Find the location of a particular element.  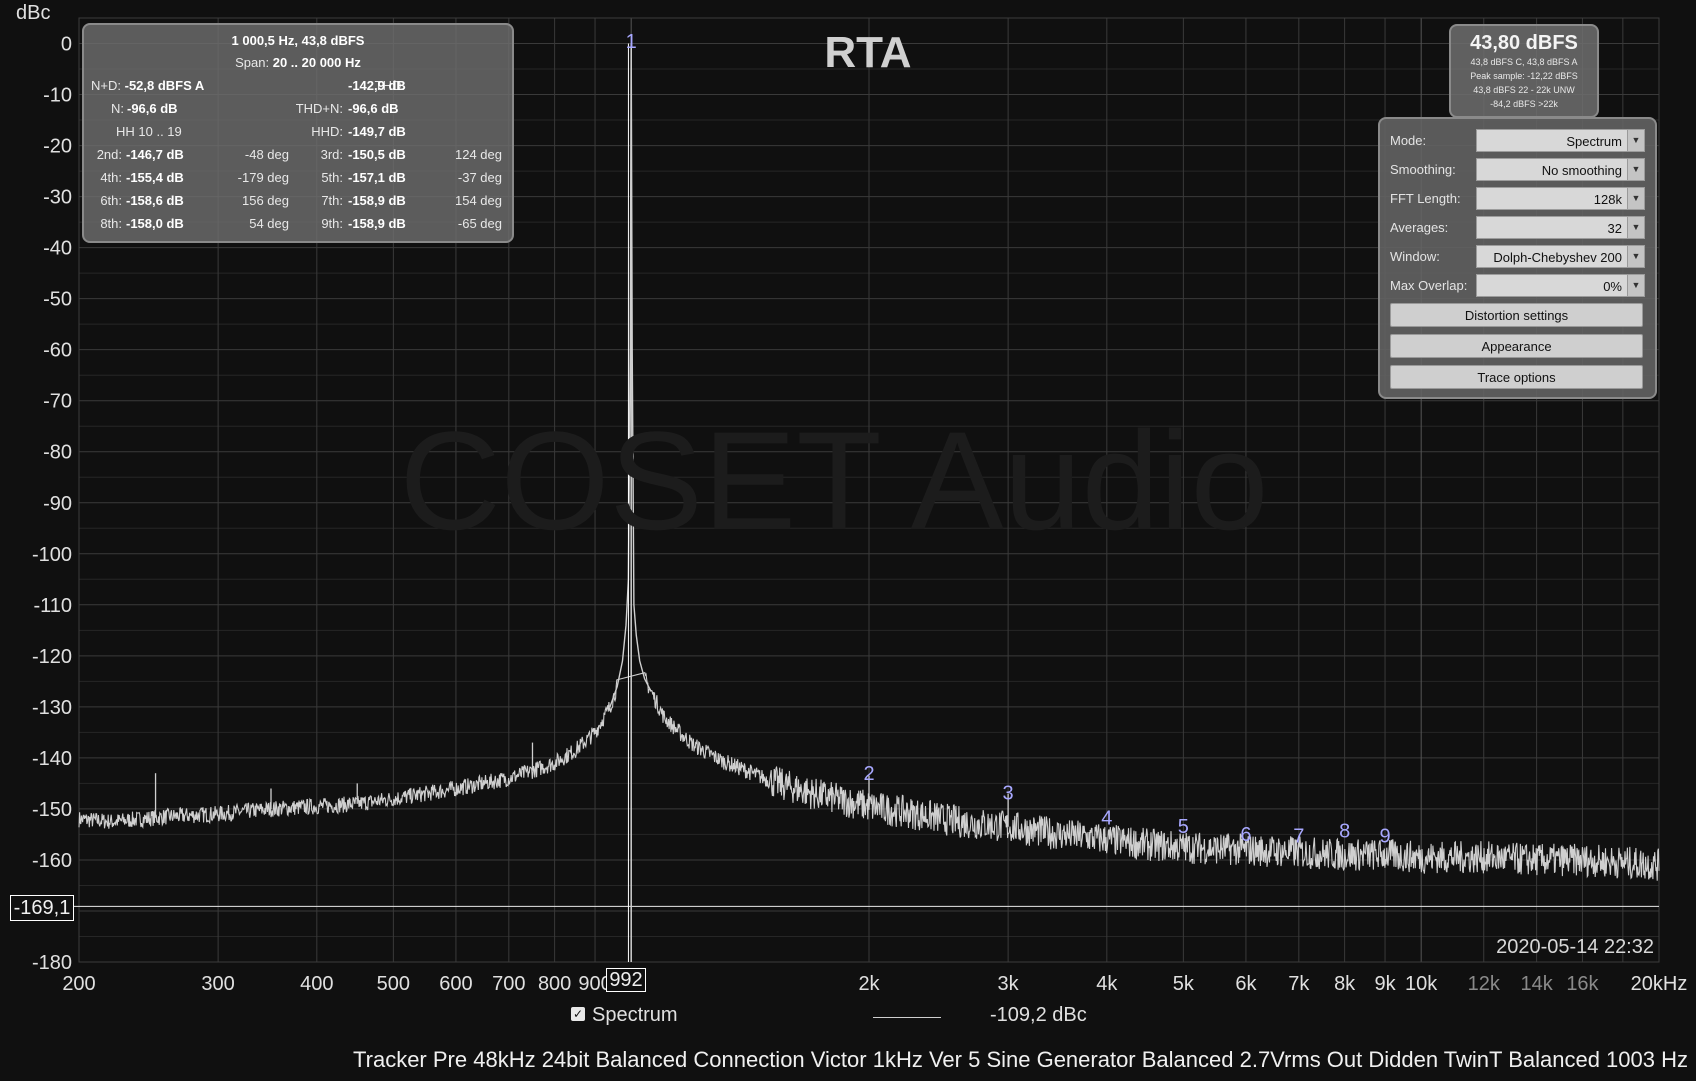

fft-length-row: FFT Length: 128k ▼ is located at coordinates (1517, 199).